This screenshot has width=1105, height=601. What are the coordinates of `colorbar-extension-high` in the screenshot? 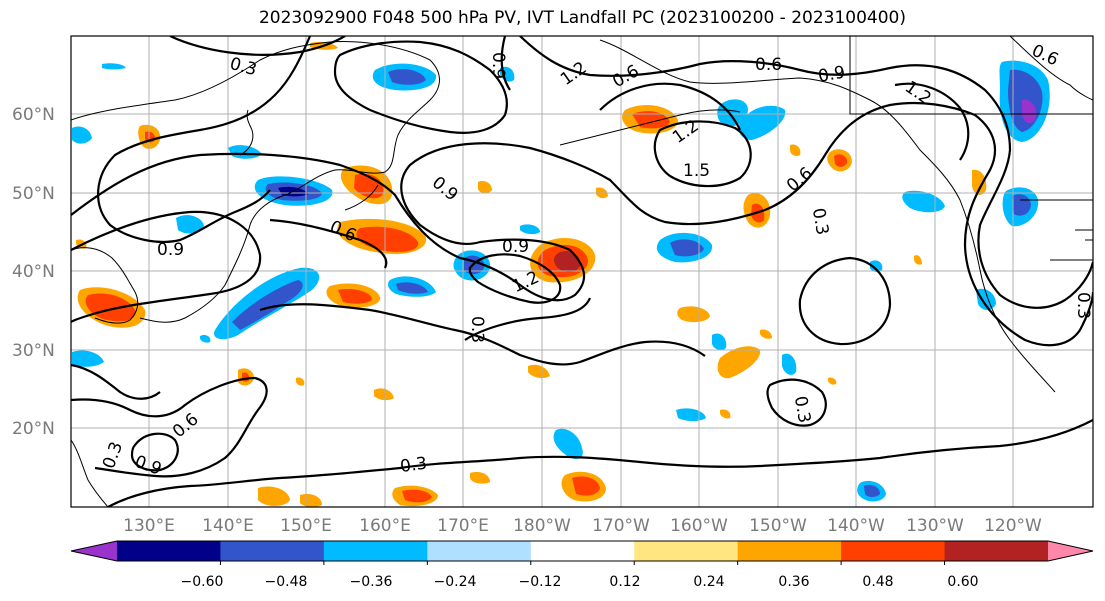 It's located at (1070, 551).